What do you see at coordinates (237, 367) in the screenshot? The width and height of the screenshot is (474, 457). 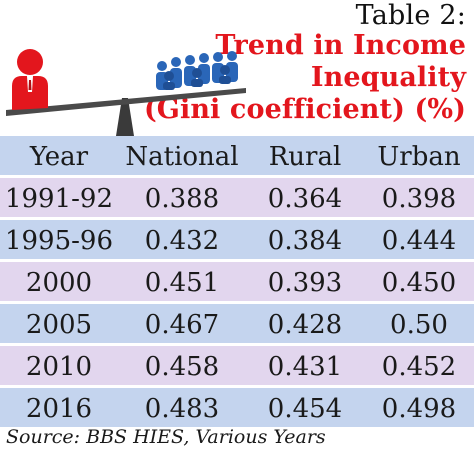 I see `table-row: 2010 0.458 0.431 0.452` at bounding box center [237, 367].